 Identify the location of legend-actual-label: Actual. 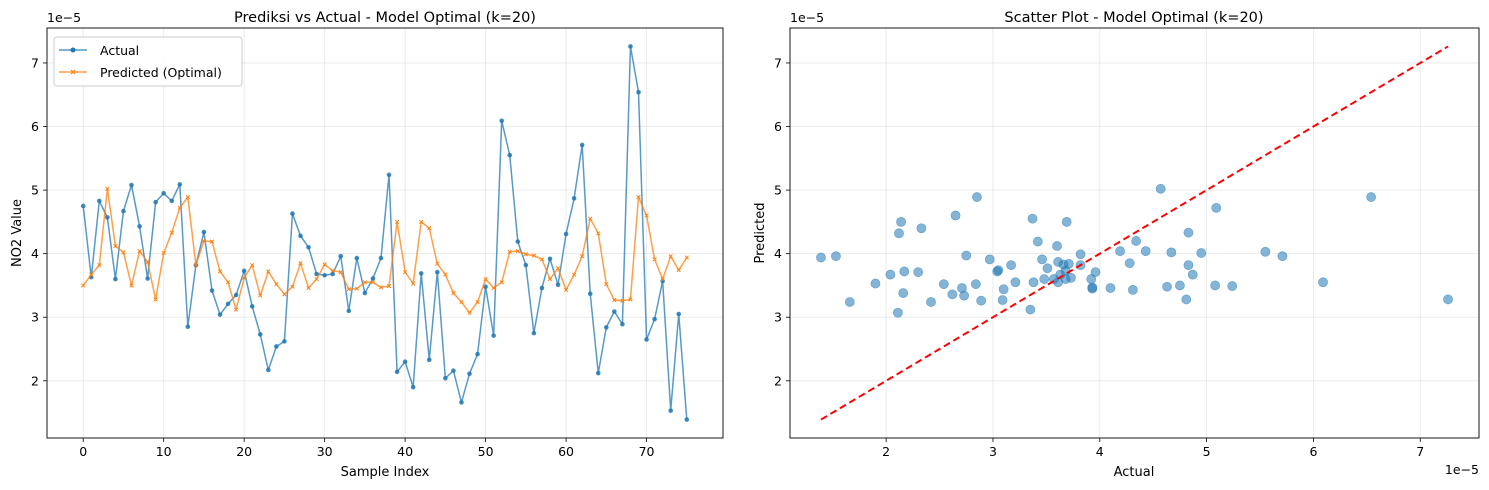
(119, 50).